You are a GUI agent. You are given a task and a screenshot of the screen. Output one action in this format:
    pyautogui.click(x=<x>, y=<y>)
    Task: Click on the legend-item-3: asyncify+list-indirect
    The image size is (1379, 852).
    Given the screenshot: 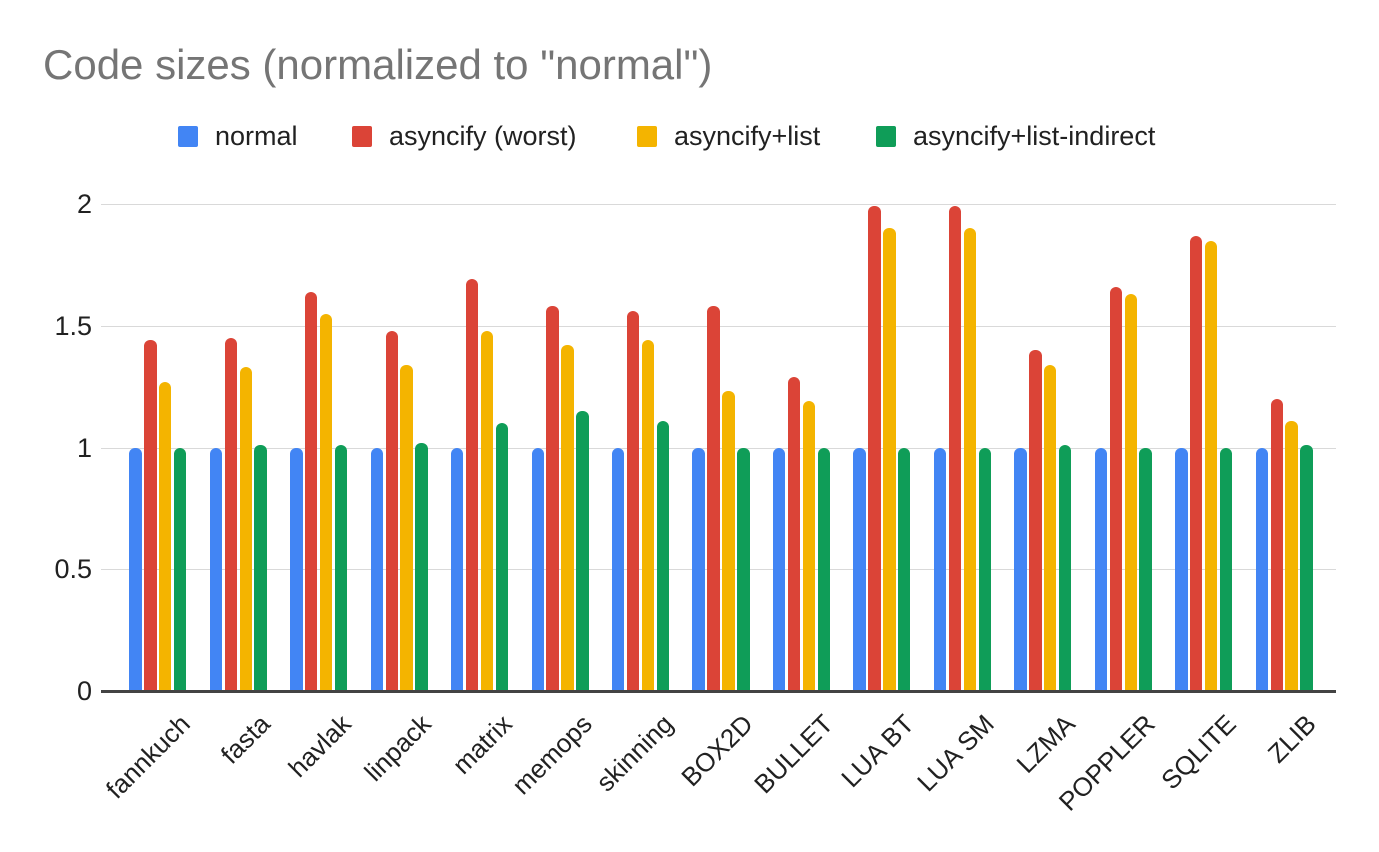 What is the action you would take?
    pyautogui.click(x=1016, y=135)
    